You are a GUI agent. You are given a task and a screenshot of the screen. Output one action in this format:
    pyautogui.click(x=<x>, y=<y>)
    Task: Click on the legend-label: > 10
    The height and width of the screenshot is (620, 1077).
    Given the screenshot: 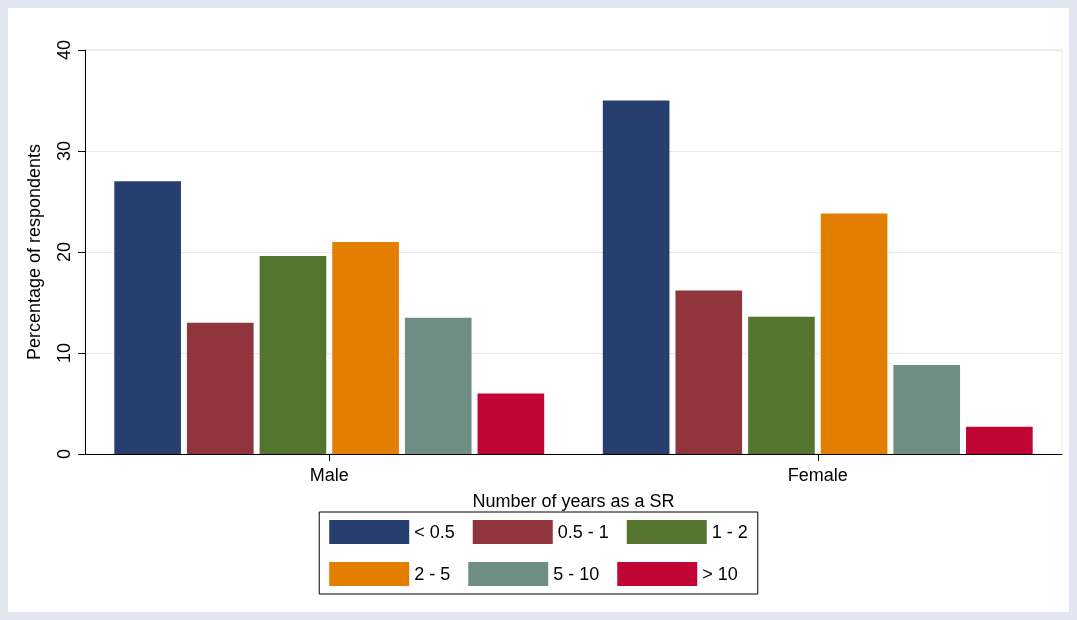 What is the action you would take?
    pyautogui.click(x=720, y=574)
    